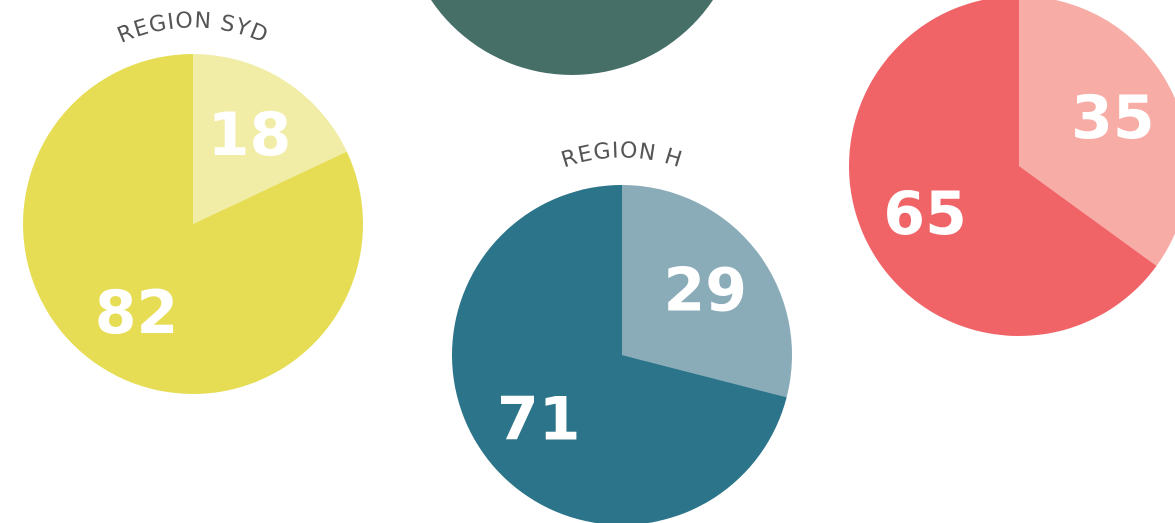  I want to click on chart-title-path: REGION SYD, so click(192, 28).